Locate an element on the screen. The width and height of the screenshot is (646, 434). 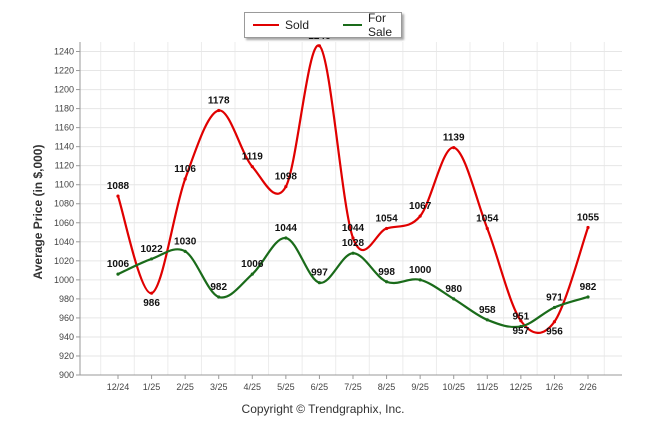
legend-swatch-sold is located at coordinates (266, 25).